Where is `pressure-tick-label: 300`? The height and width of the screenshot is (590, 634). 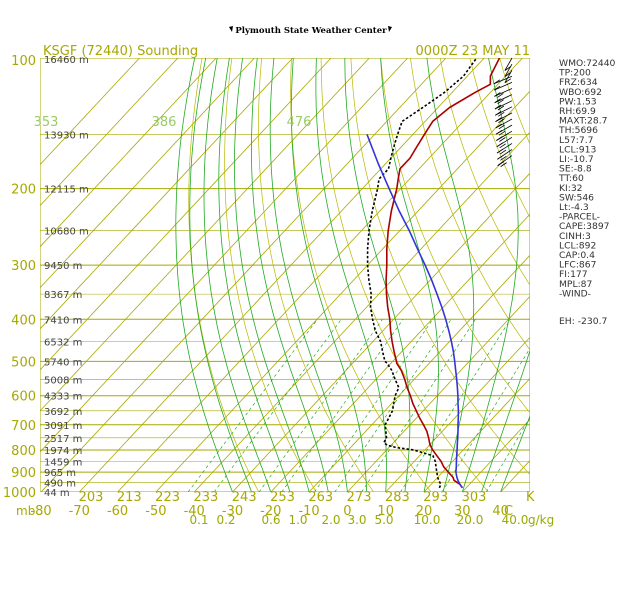 pressure-tick-label: 300 is located at coordinates (23, 266).